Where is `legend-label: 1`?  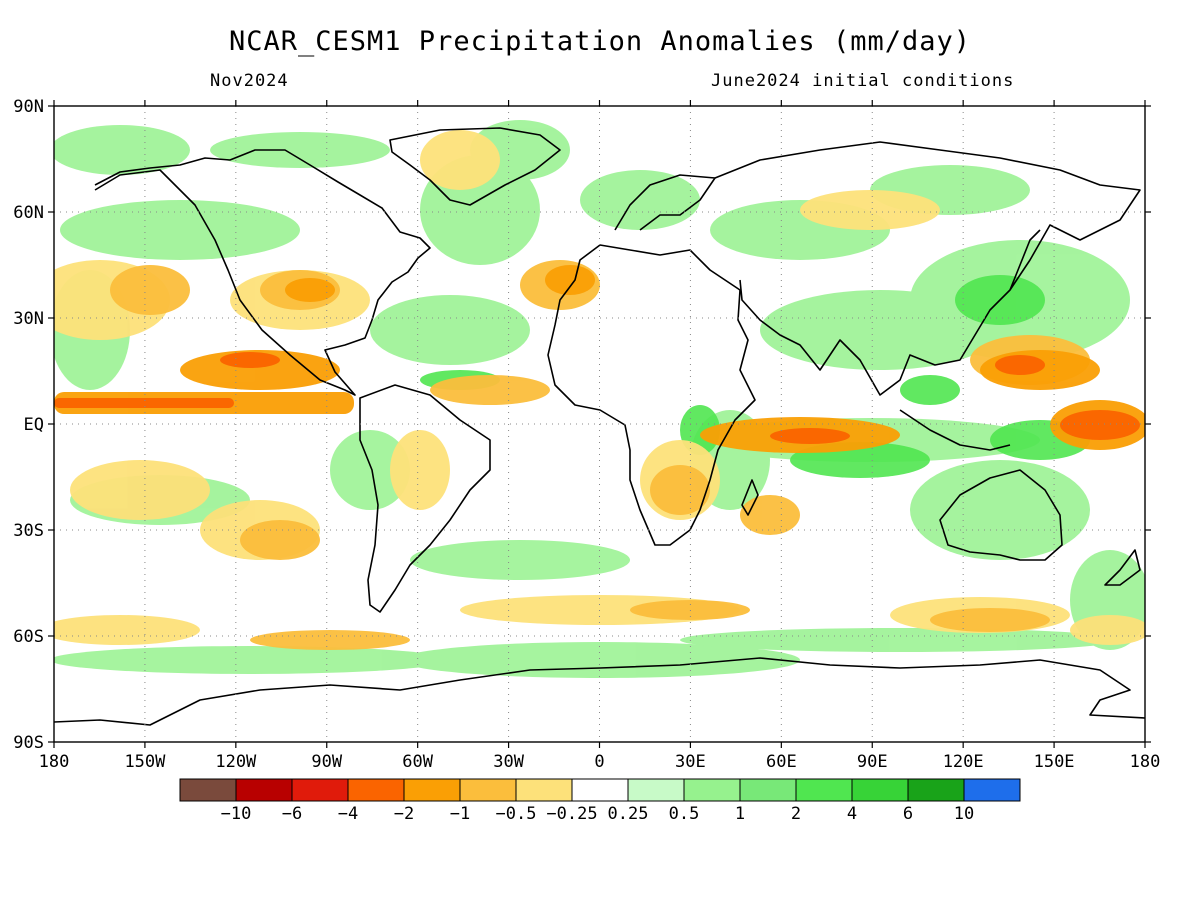
legend-label: 1 is located at coordinates (740, 814).